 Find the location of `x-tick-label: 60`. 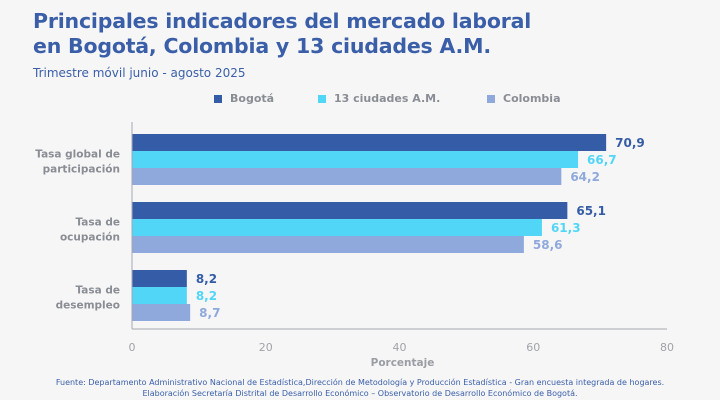

x-tick-label: 60 is located at coordinates (533, 347).